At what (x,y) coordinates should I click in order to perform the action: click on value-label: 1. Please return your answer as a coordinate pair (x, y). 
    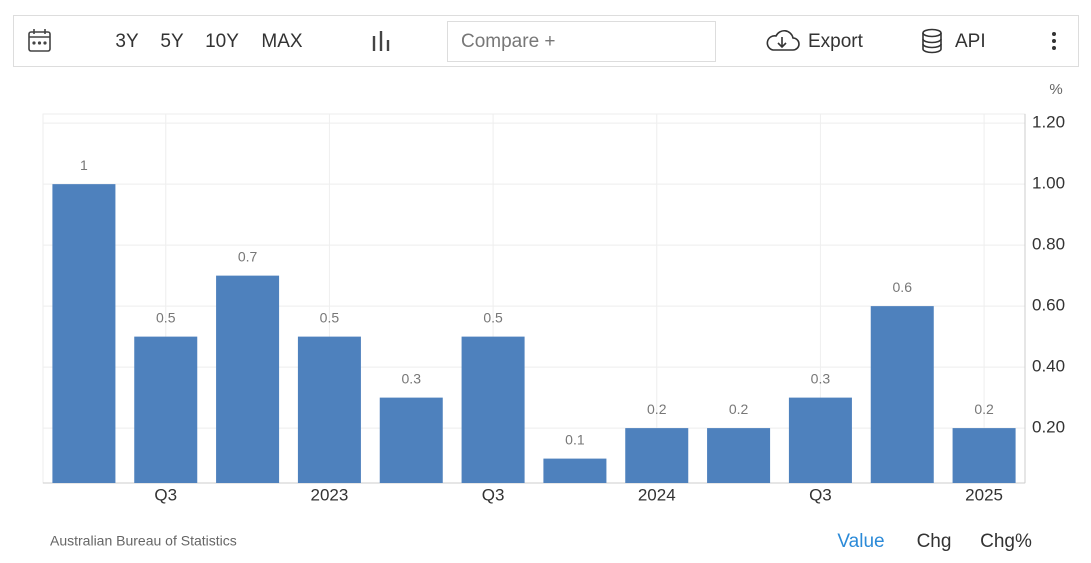
    Looking at the image, I should click on (84, 165).